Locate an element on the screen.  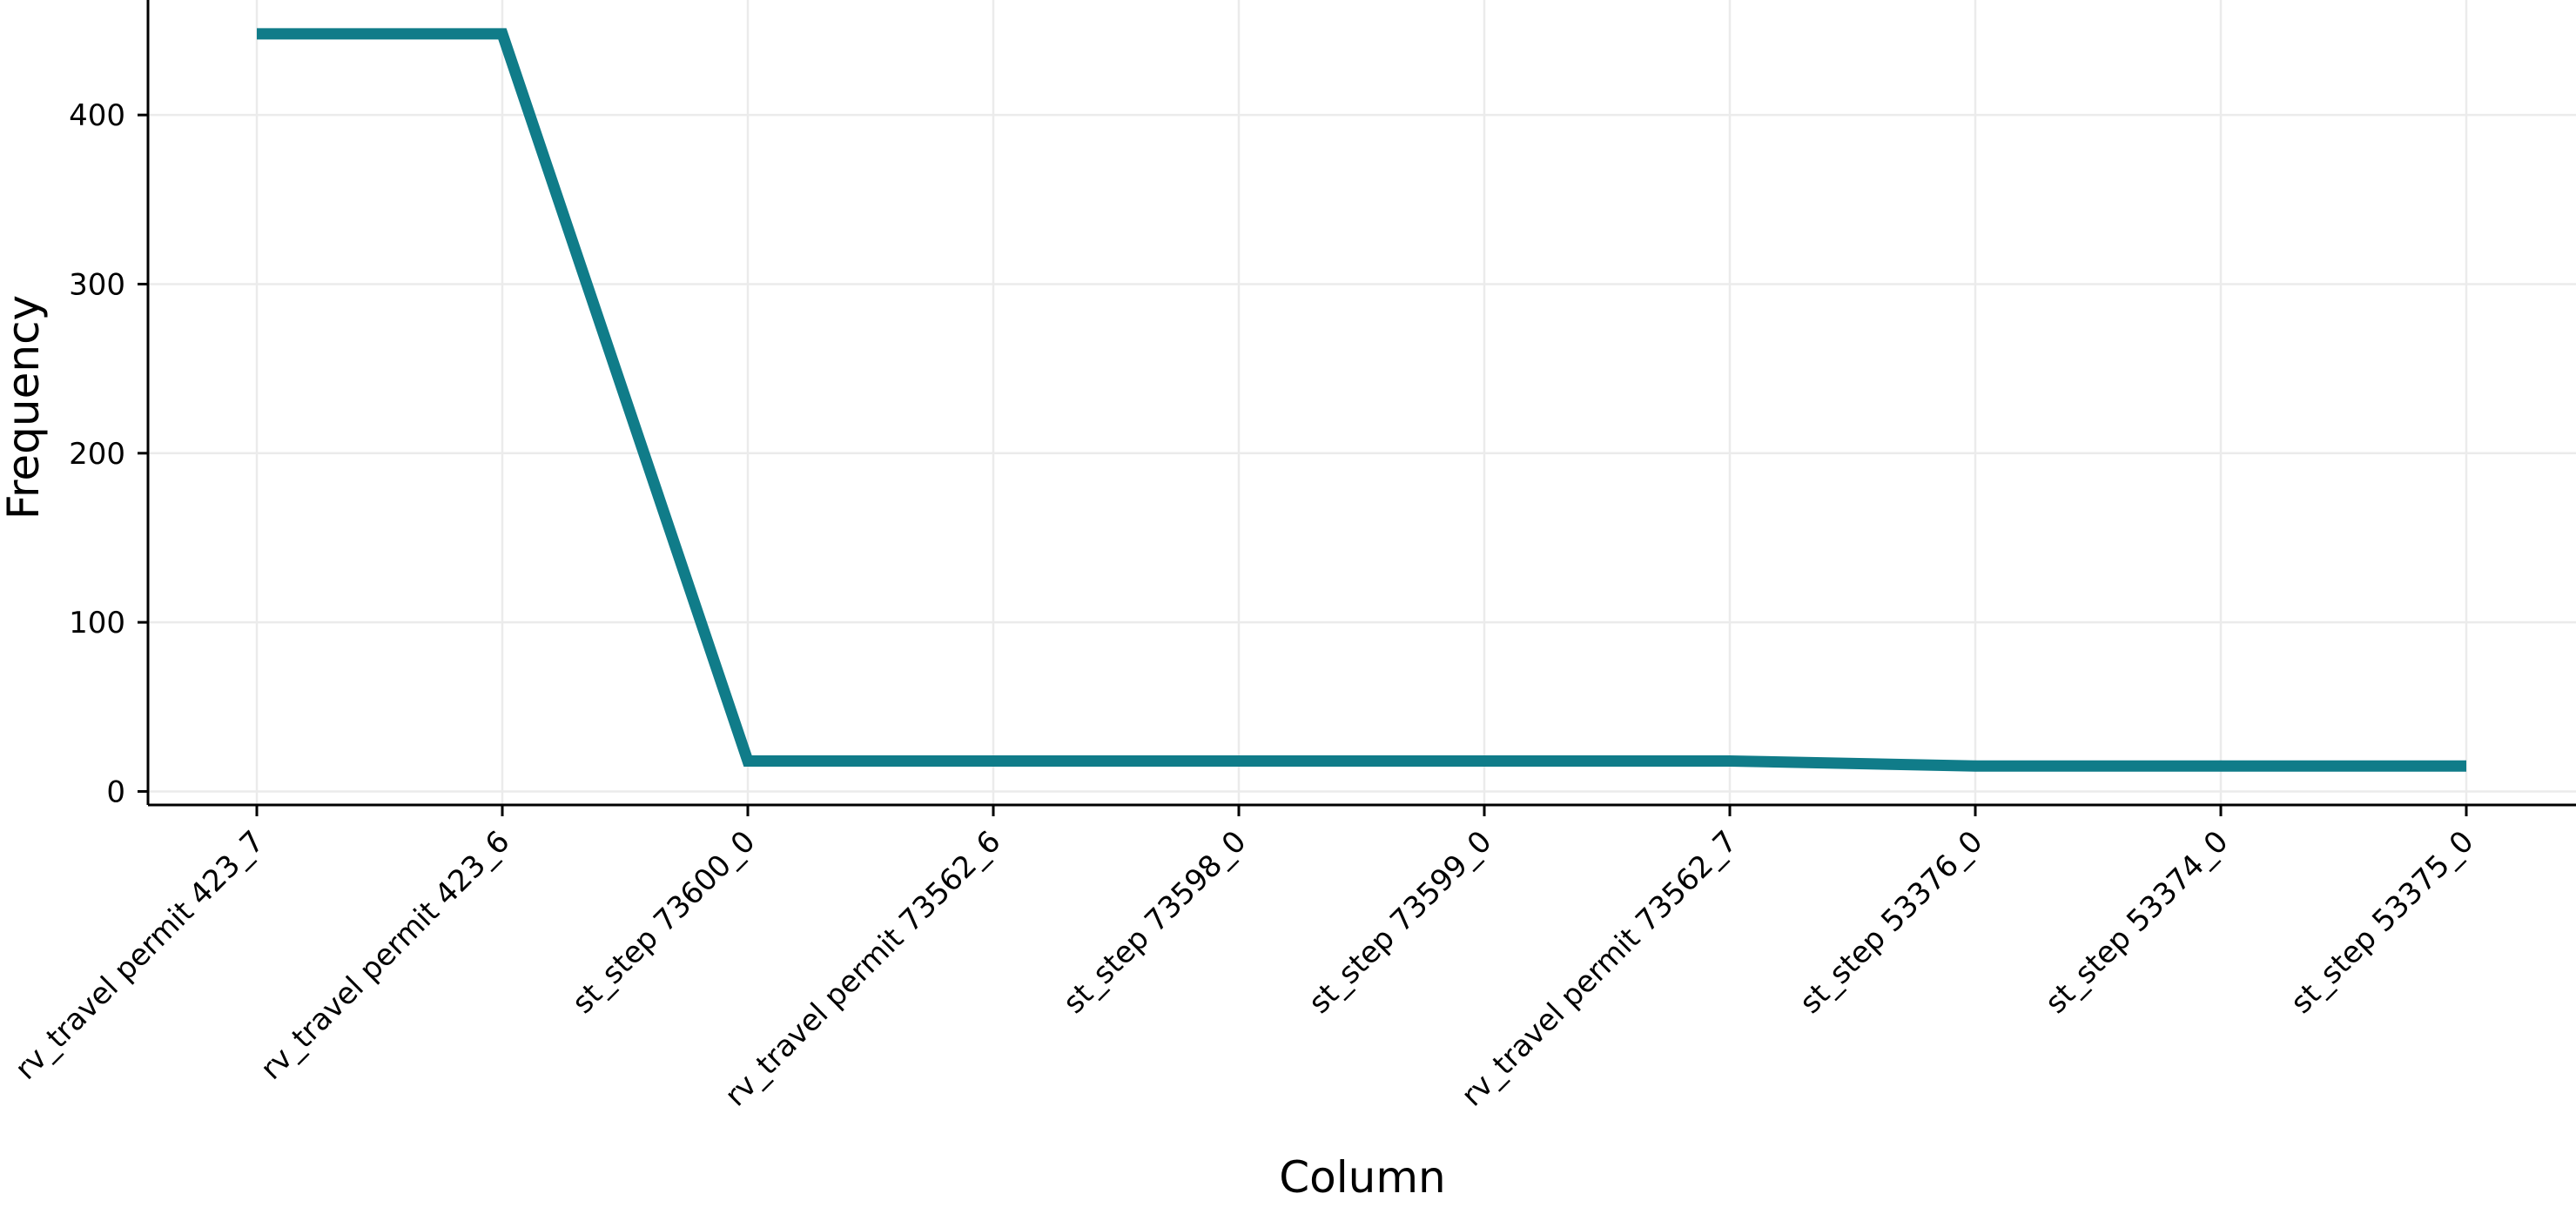
x-tick-label: st_step 53375_0 is located at coordinates (2382, 922).